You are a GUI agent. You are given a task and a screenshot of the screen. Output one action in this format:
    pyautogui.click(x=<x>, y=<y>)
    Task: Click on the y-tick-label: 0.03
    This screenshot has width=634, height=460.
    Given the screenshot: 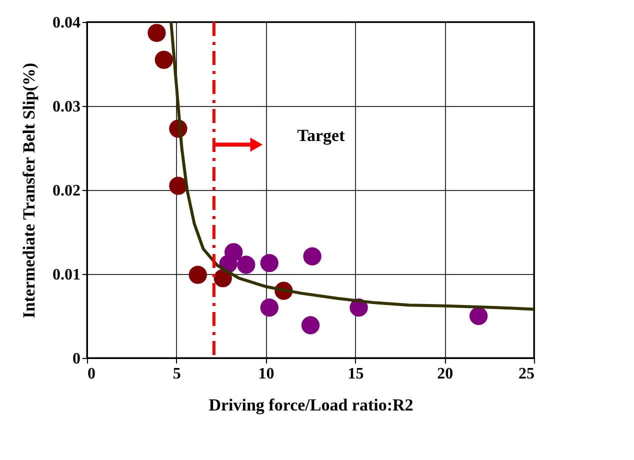 What is the action you would take?
    pyautogui.click(x=66, y=107)
    